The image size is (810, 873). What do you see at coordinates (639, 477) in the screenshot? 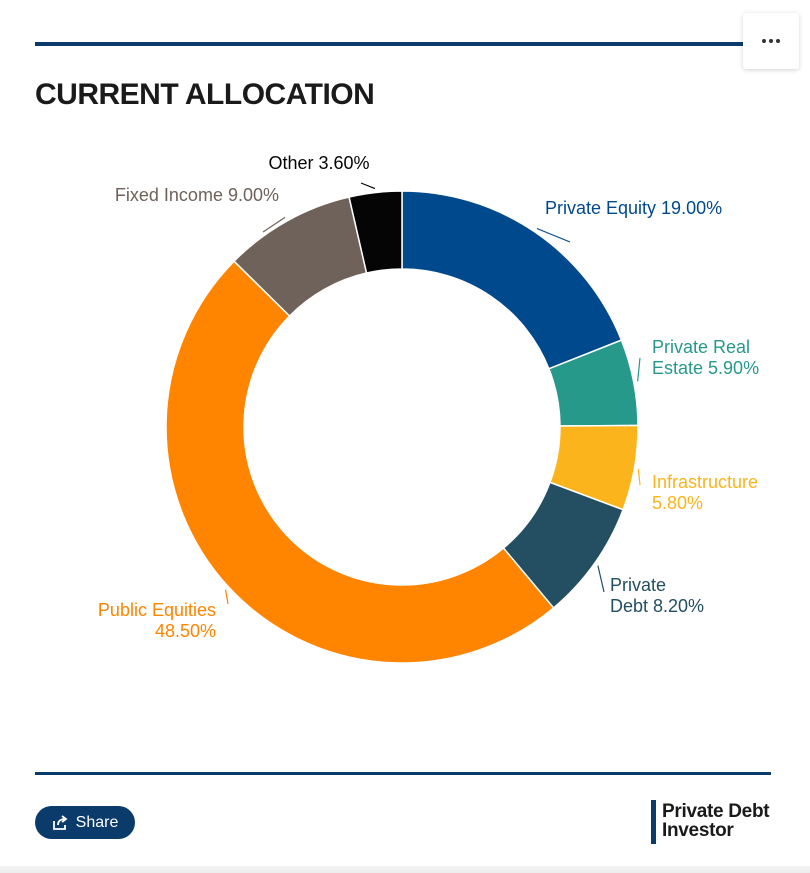
I see `leader-line-infrastructure` at bounding box center [639, 477].